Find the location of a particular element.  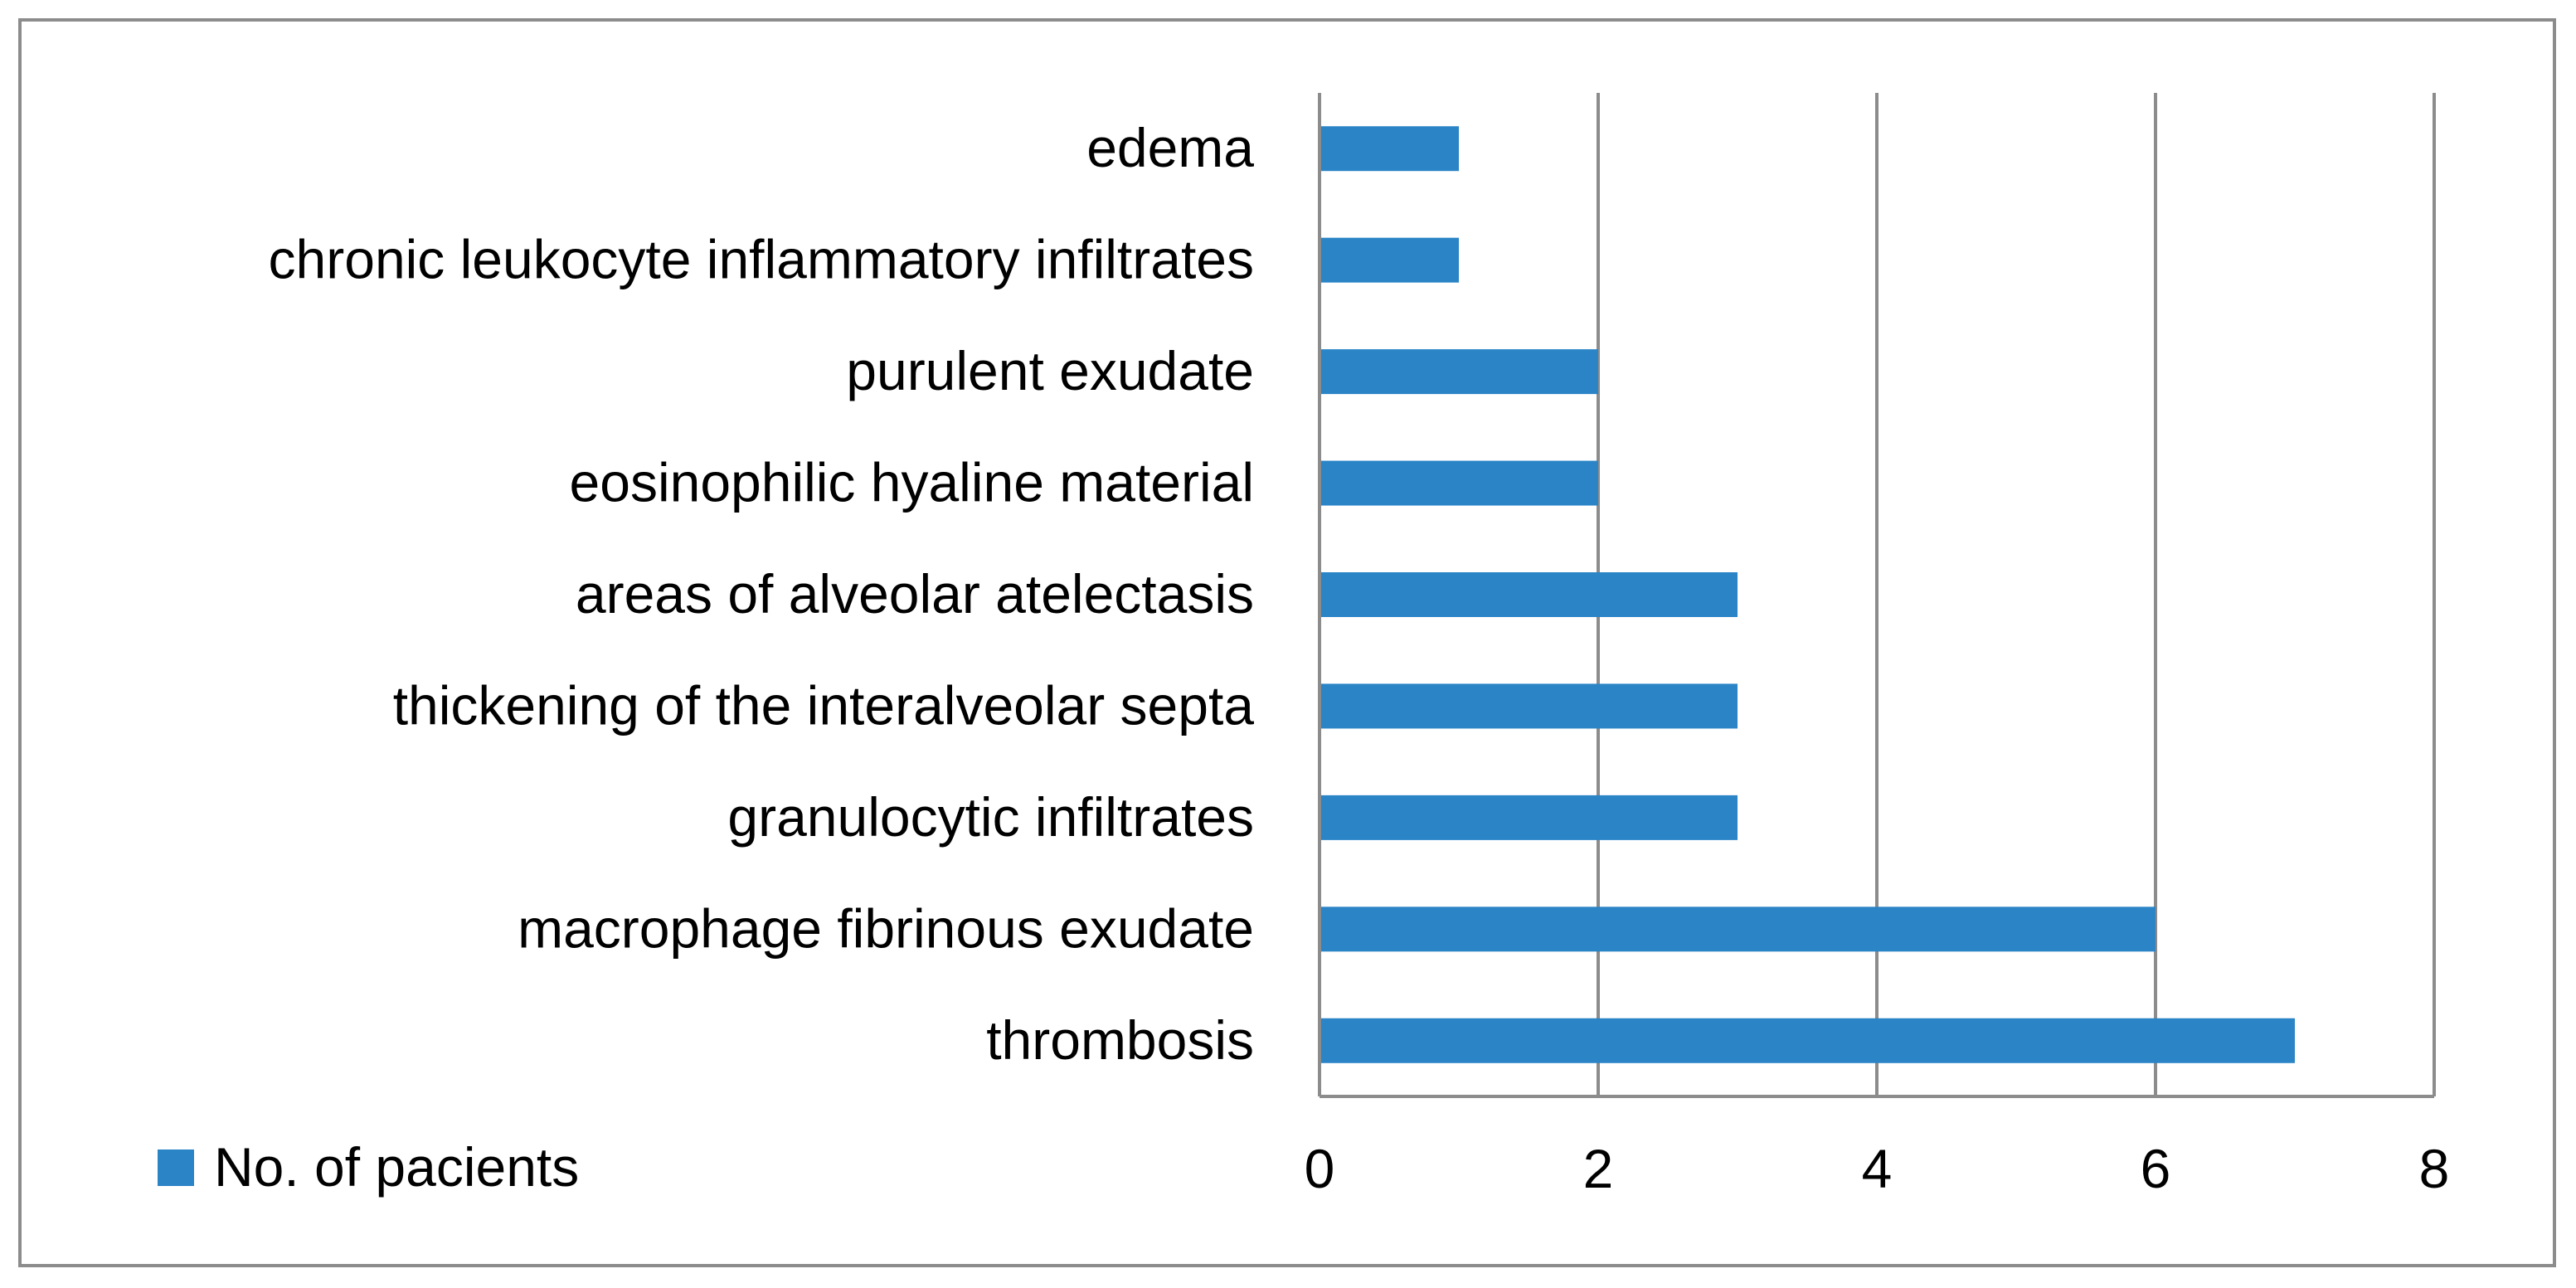

category-label: thrombosis is located at coordinates (1120, 1040).